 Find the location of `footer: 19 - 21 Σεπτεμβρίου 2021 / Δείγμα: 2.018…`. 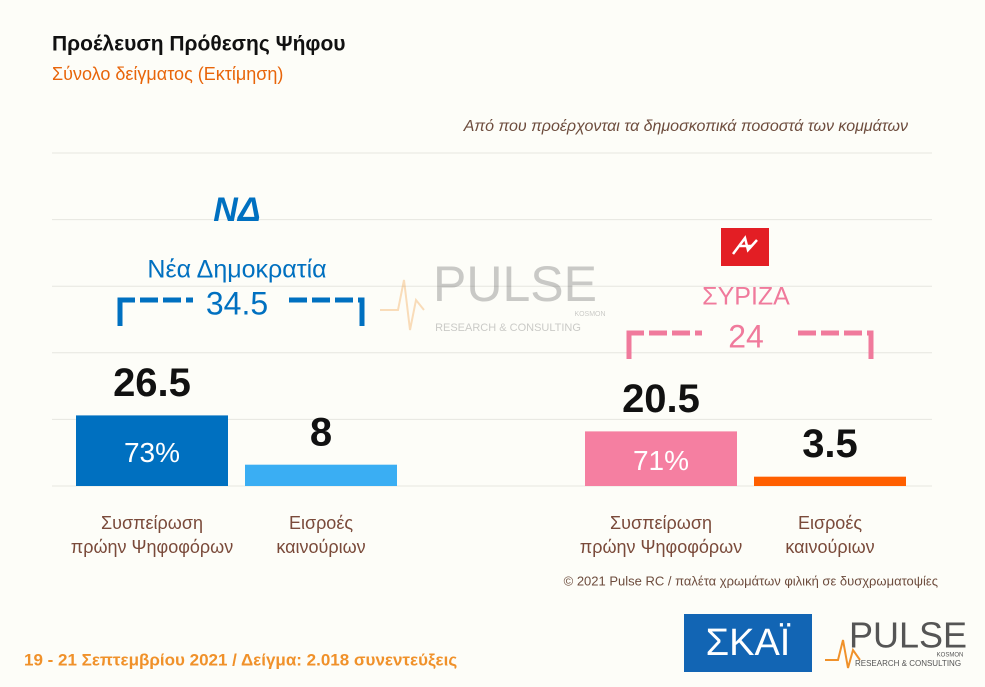

footer: 19 - 21 Σεπτεμβρίου 2021 / Δείγμα: 2.018… is located at coordinates (240, 659).